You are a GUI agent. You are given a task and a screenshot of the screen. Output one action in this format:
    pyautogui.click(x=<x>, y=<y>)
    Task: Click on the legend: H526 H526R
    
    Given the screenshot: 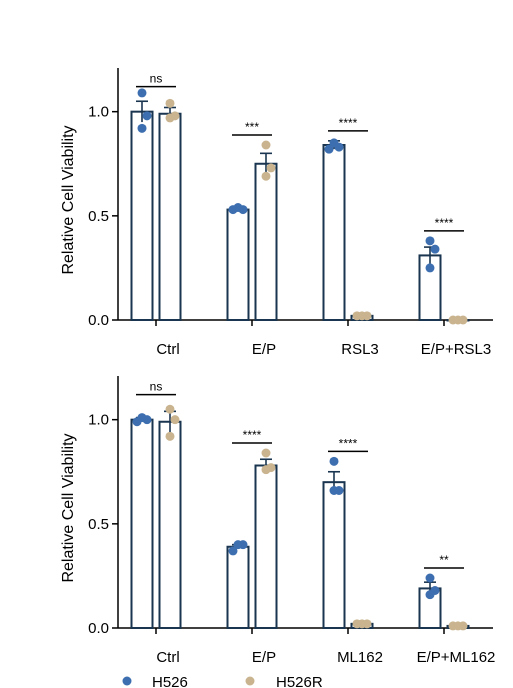 What is the action you would take?
    pyautogui.click(x=222, y=681)
    